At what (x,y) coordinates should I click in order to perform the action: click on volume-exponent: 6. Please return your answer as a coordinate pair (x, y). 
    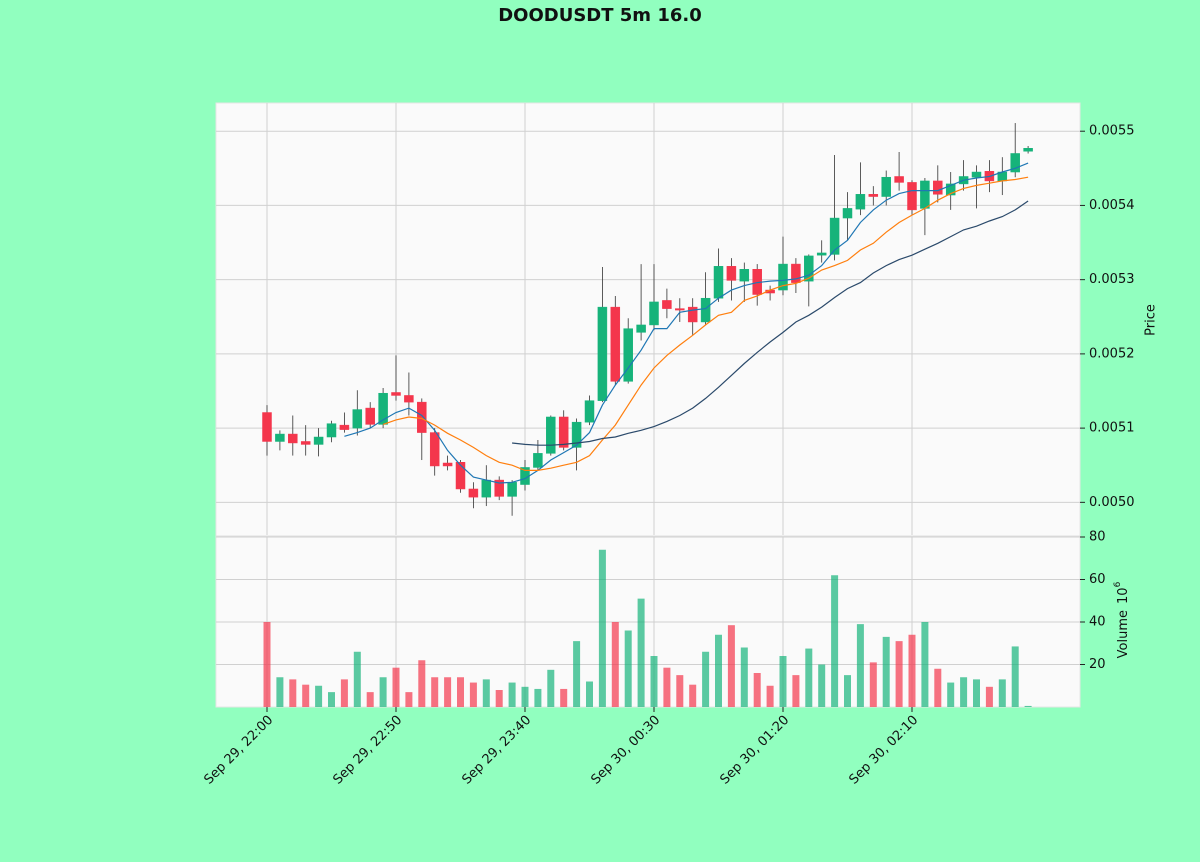
    Looking at the image, I should click on (1118, 584).